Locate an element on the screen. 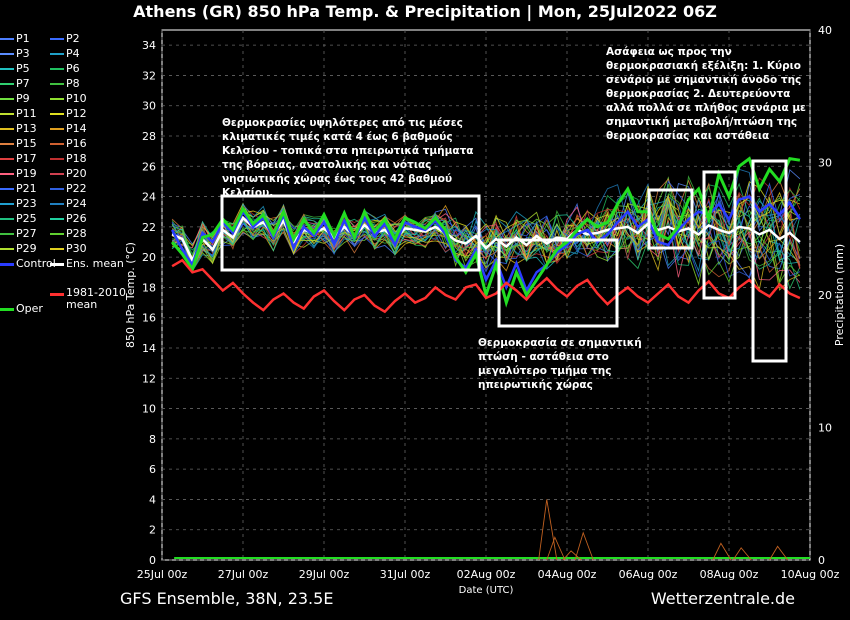 The image size is (850, 620). y-right-axis-label: Precipitation (mm) is located at coordinates (839, 295).